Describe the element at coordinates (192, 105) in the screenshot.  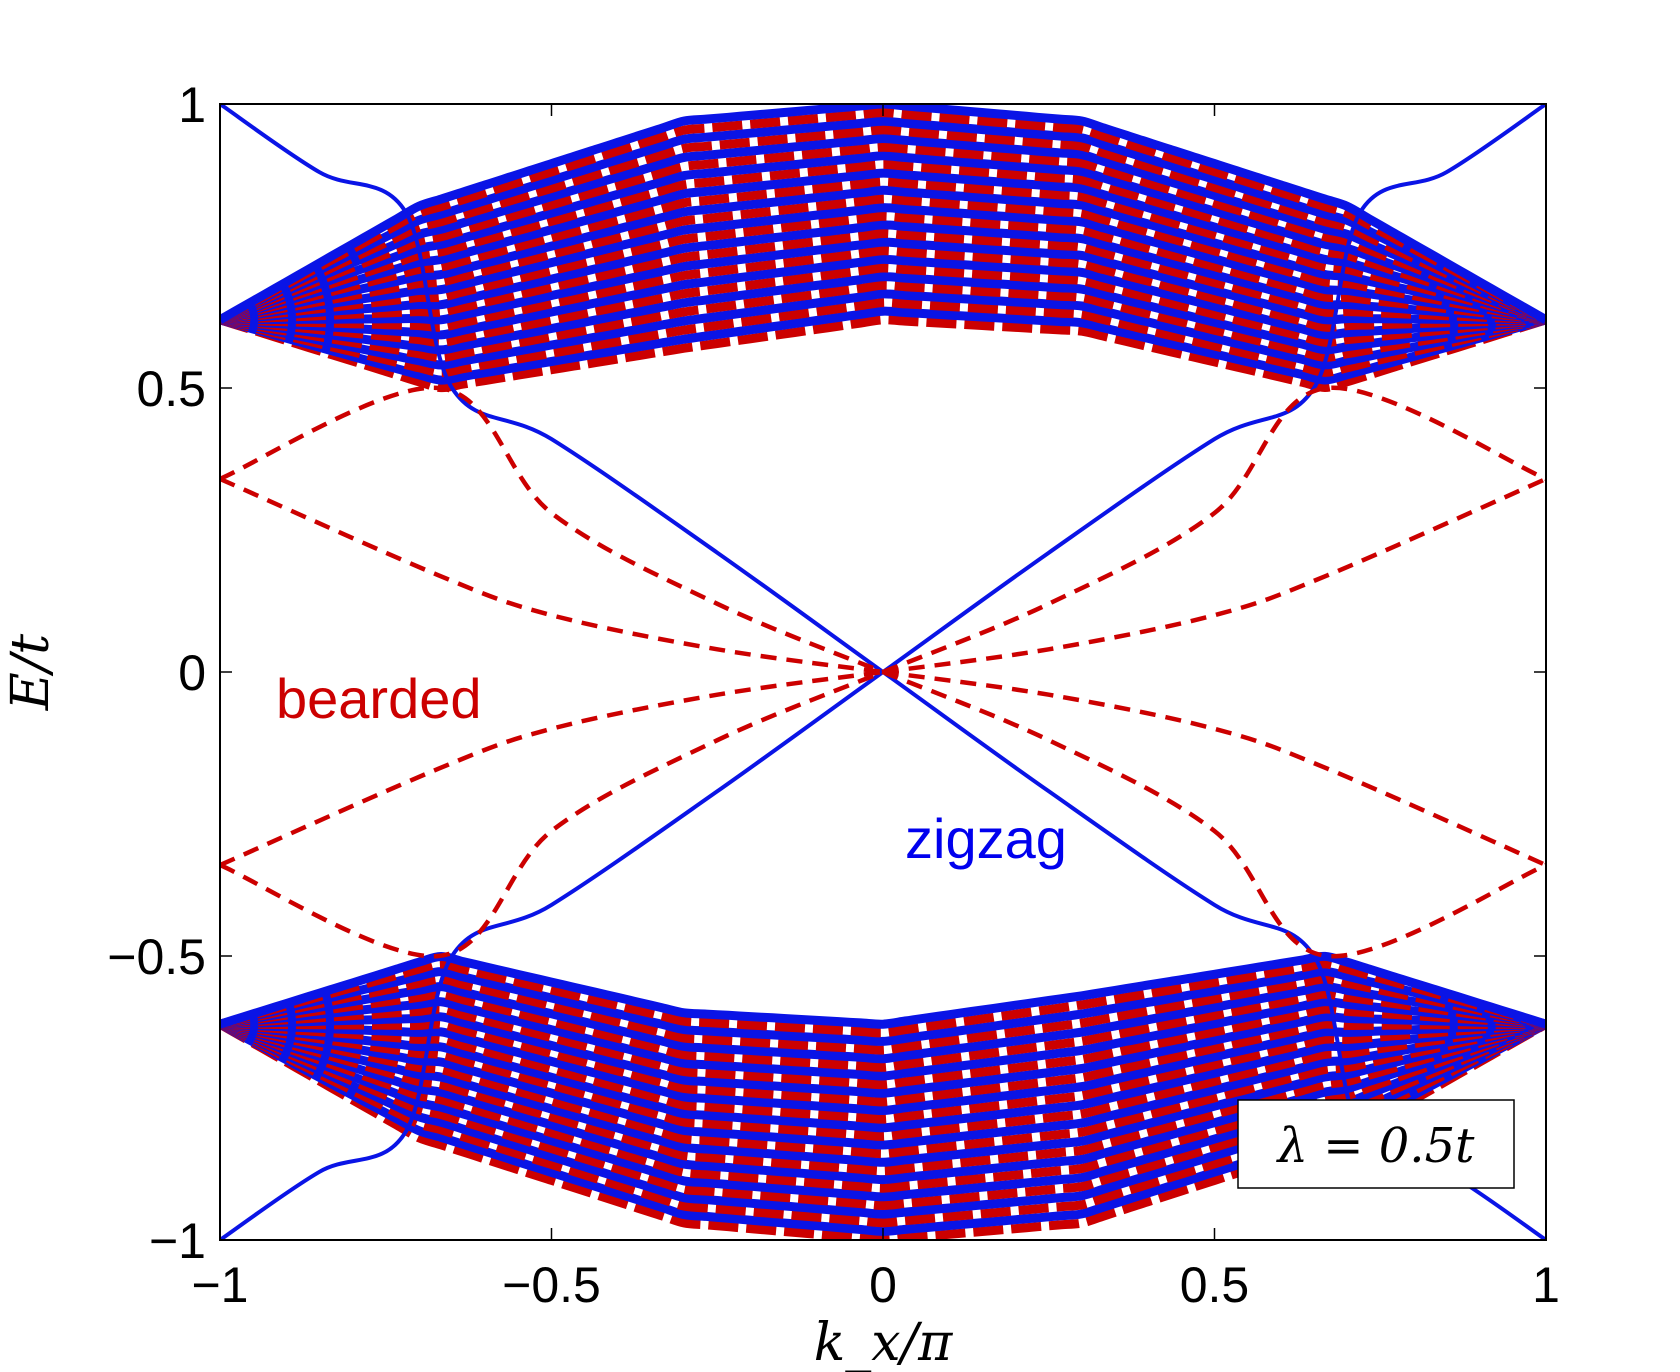
I see `y-tick-label: 1` at that location.